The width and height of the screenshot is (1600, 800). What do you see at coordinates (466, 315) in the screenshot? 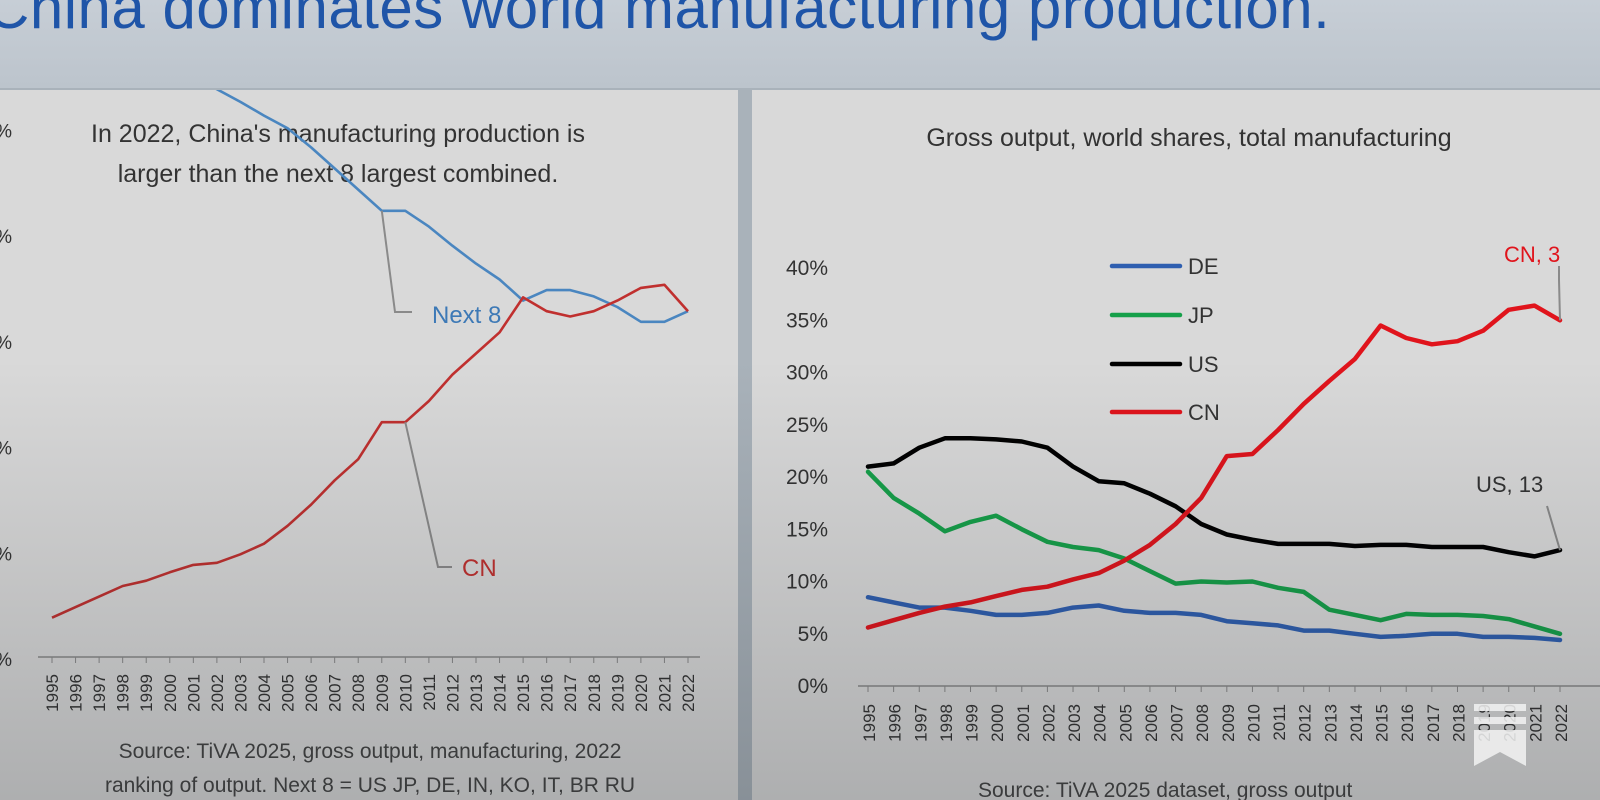
I see `left-annotation-next8: Next 8` at bounding box center [466, 315].